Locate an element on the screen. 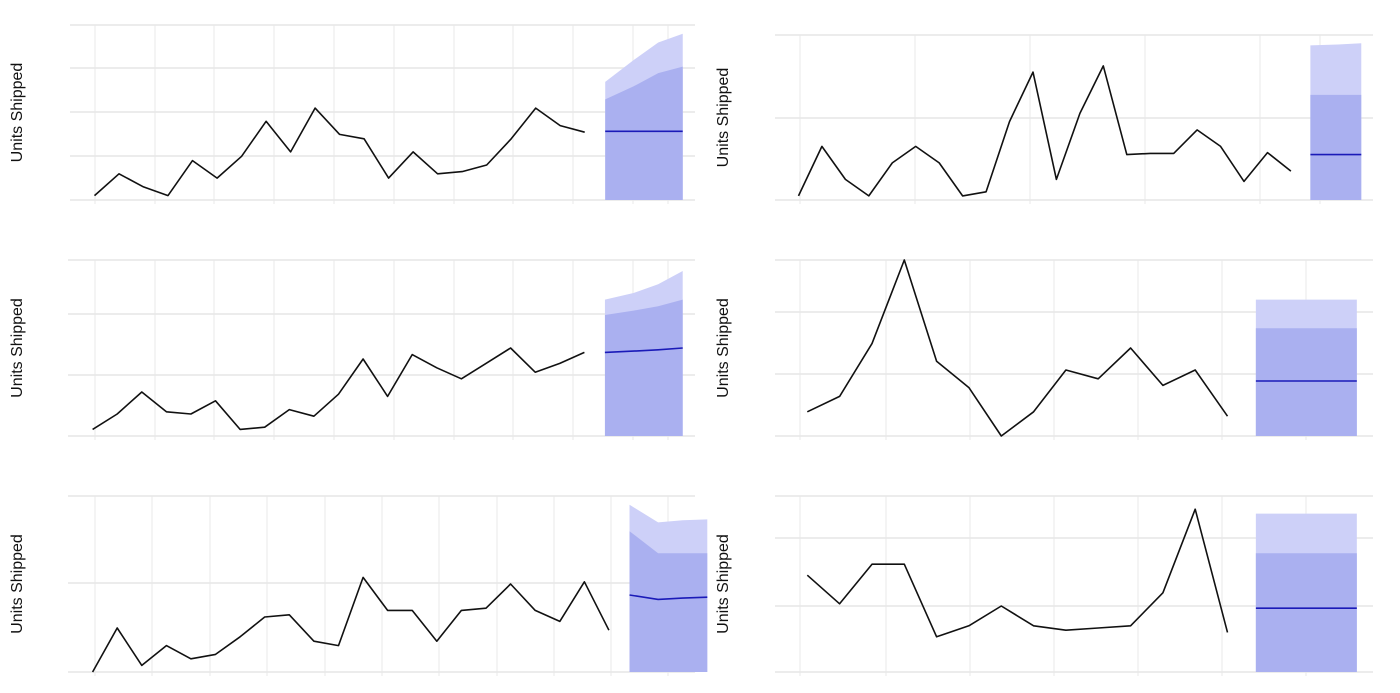 Image resolution: width=1400 pixels, height=693 pixels. forecast-panel-4: Units Shipped is located at coordinates (1044, 349).